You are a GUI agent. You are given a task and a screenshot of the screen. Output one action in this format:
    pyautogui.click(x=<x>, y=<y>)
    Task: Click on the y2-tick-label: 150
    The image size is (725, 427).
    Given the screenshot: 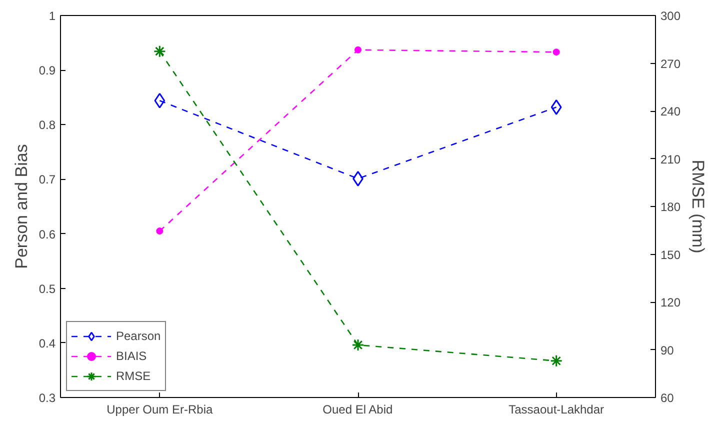 What is the action you would take?
    pyautogui.click(x=670, y=255)
    